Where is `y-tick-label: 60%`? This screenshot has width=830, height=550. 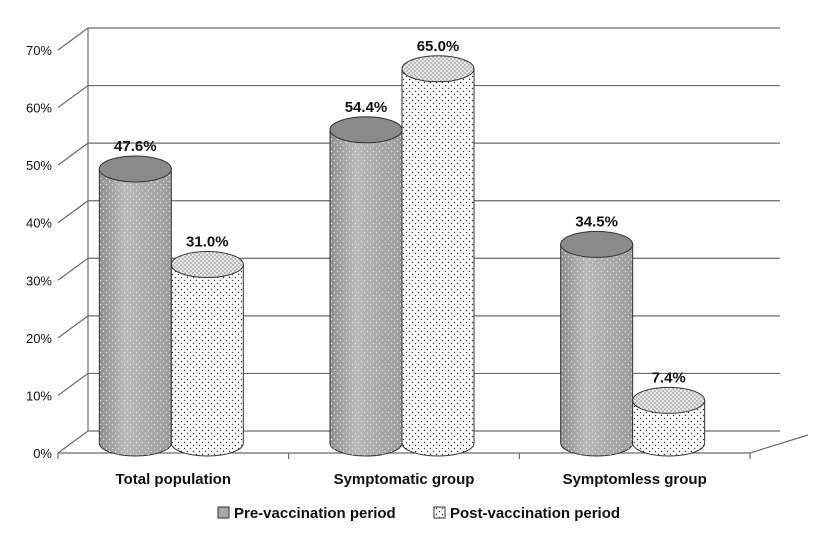 y-tick-label: 60% is located at coordinates (39, 108).